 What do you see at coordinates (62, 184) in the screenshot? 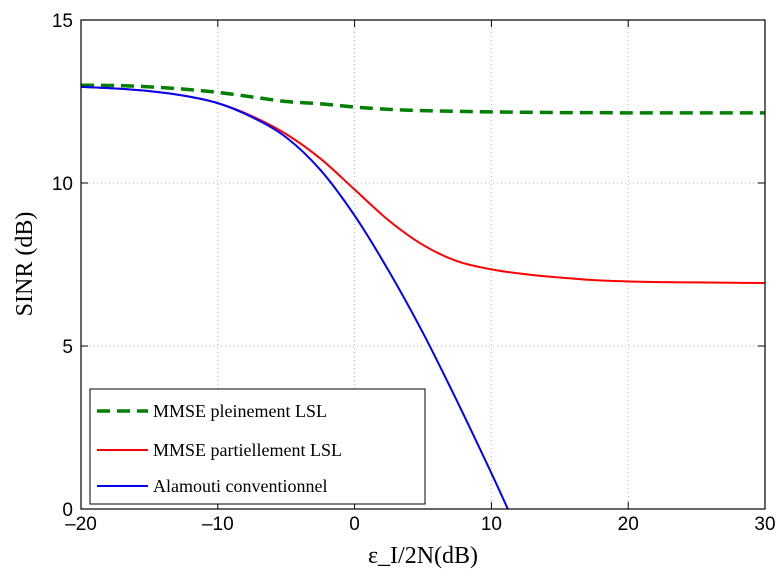
I see `y-tick-label: 10` at bounding box center [62, 184].